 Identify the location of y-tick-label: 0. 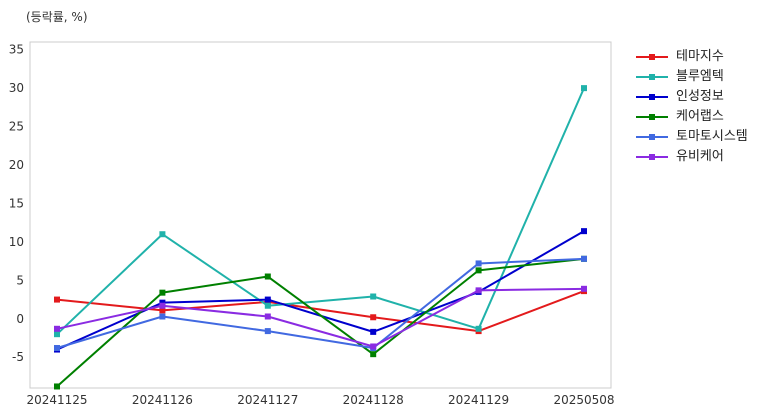
(20, 319).